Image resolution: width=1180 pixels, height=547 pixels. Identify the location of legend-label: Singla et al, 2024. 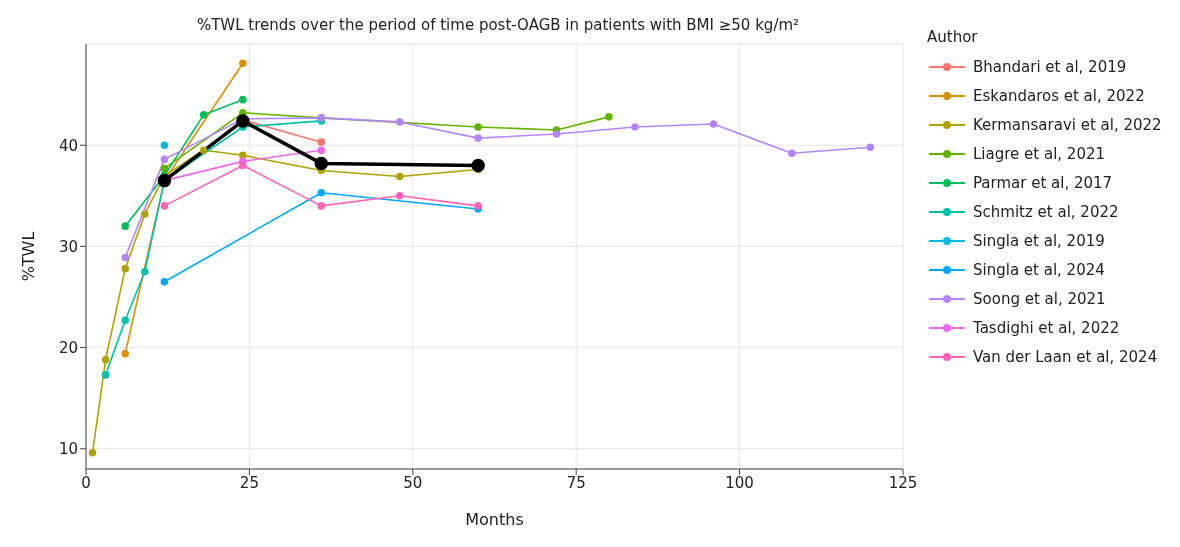
(1039, 269).